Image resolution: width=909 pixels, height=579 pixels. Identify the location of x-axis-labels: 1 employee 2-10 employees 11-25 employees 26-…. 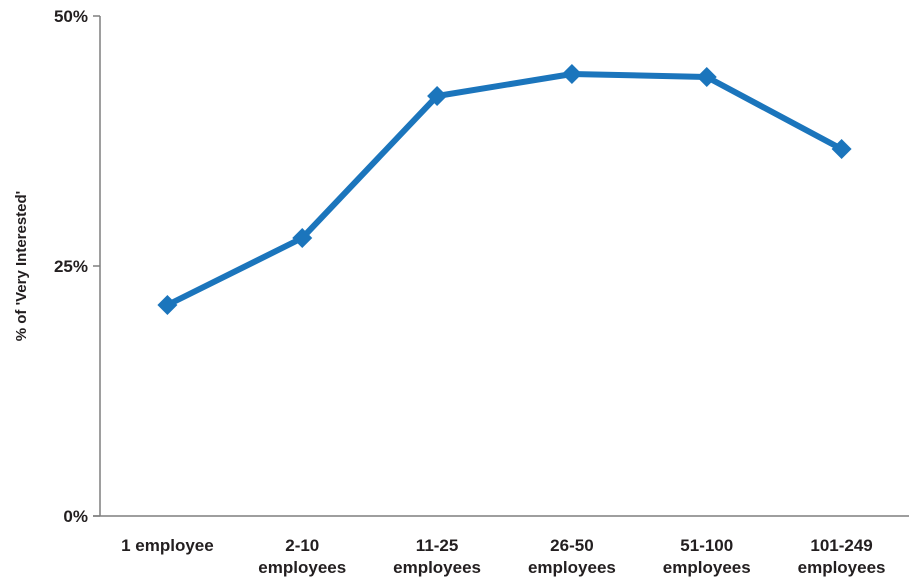
(503, 556).